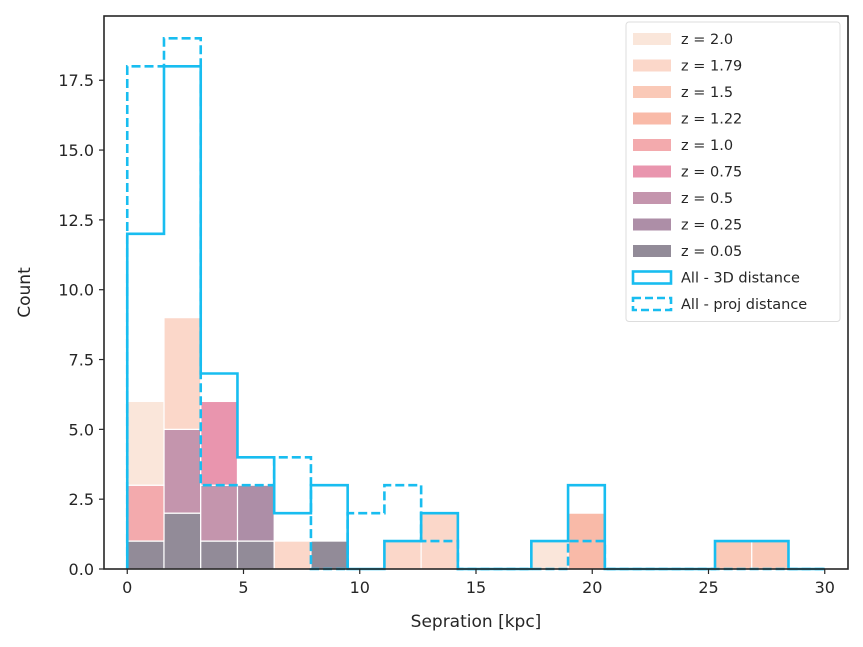 The image size is (863, 647). I want to click on legend-label: All - 3D distance, so click(740, 279).